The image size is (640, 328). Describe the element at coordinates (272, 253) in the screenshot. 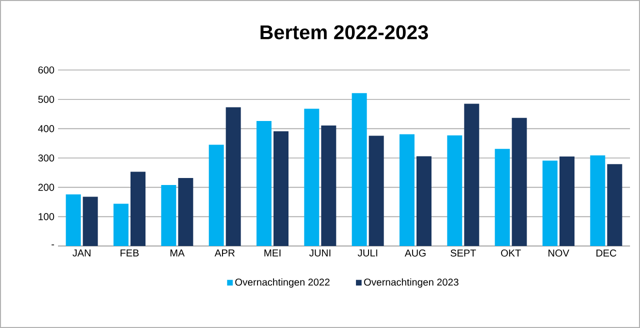

I see `x-tick-label: MEI` at that location.